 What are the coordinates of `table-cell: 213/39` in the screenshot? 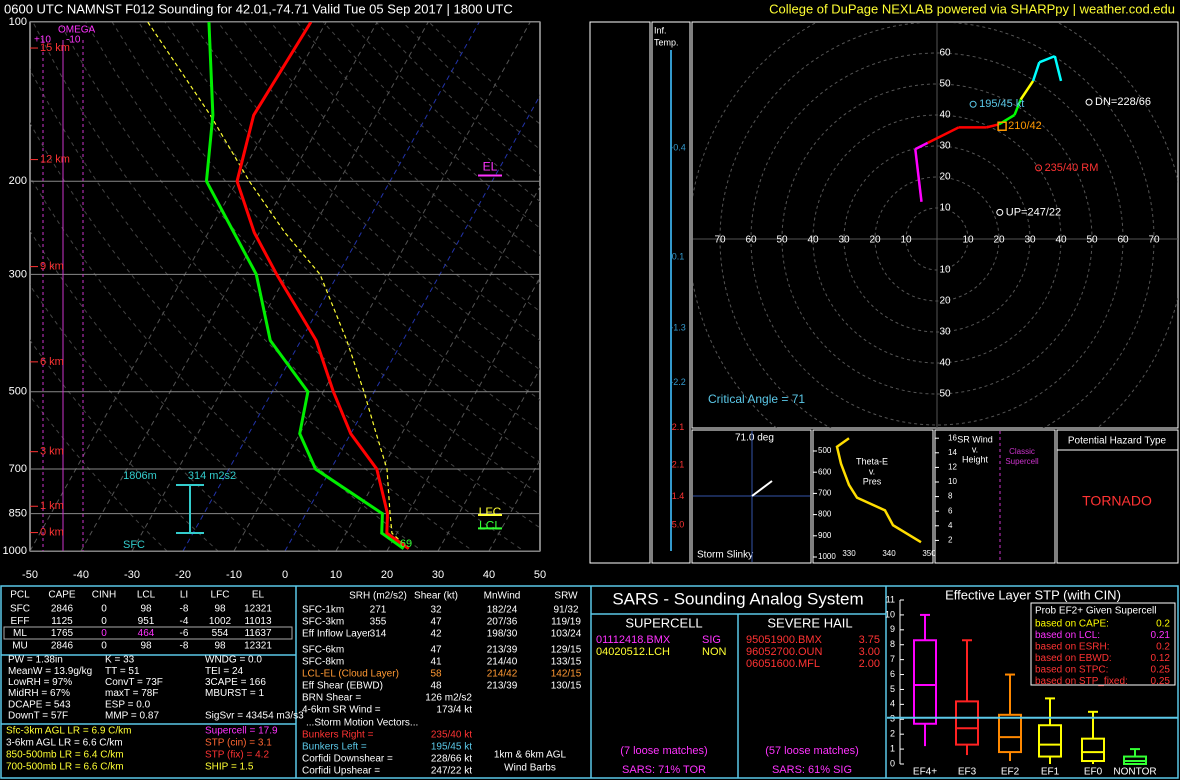 It's located at (502, 650).